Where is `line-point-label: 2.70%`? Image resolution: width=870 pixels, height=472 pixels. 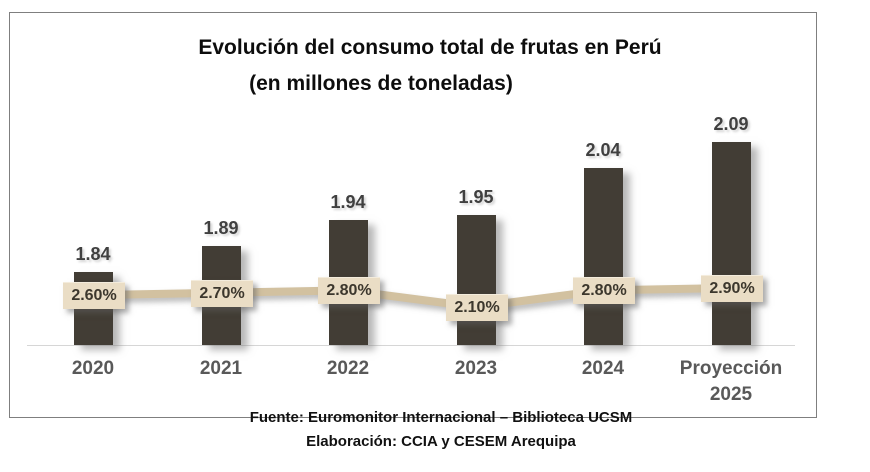 line-point-label: 2.70% is located at coordinates (222, 293).